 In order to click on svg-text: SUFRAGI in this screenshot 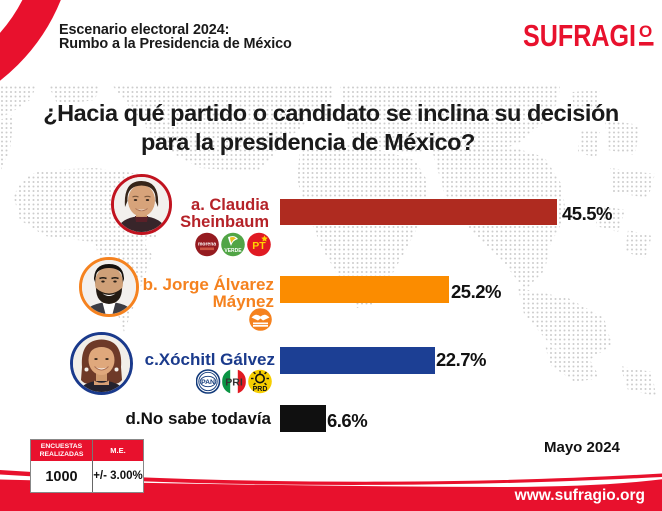, I will do `click(579, 35)`.